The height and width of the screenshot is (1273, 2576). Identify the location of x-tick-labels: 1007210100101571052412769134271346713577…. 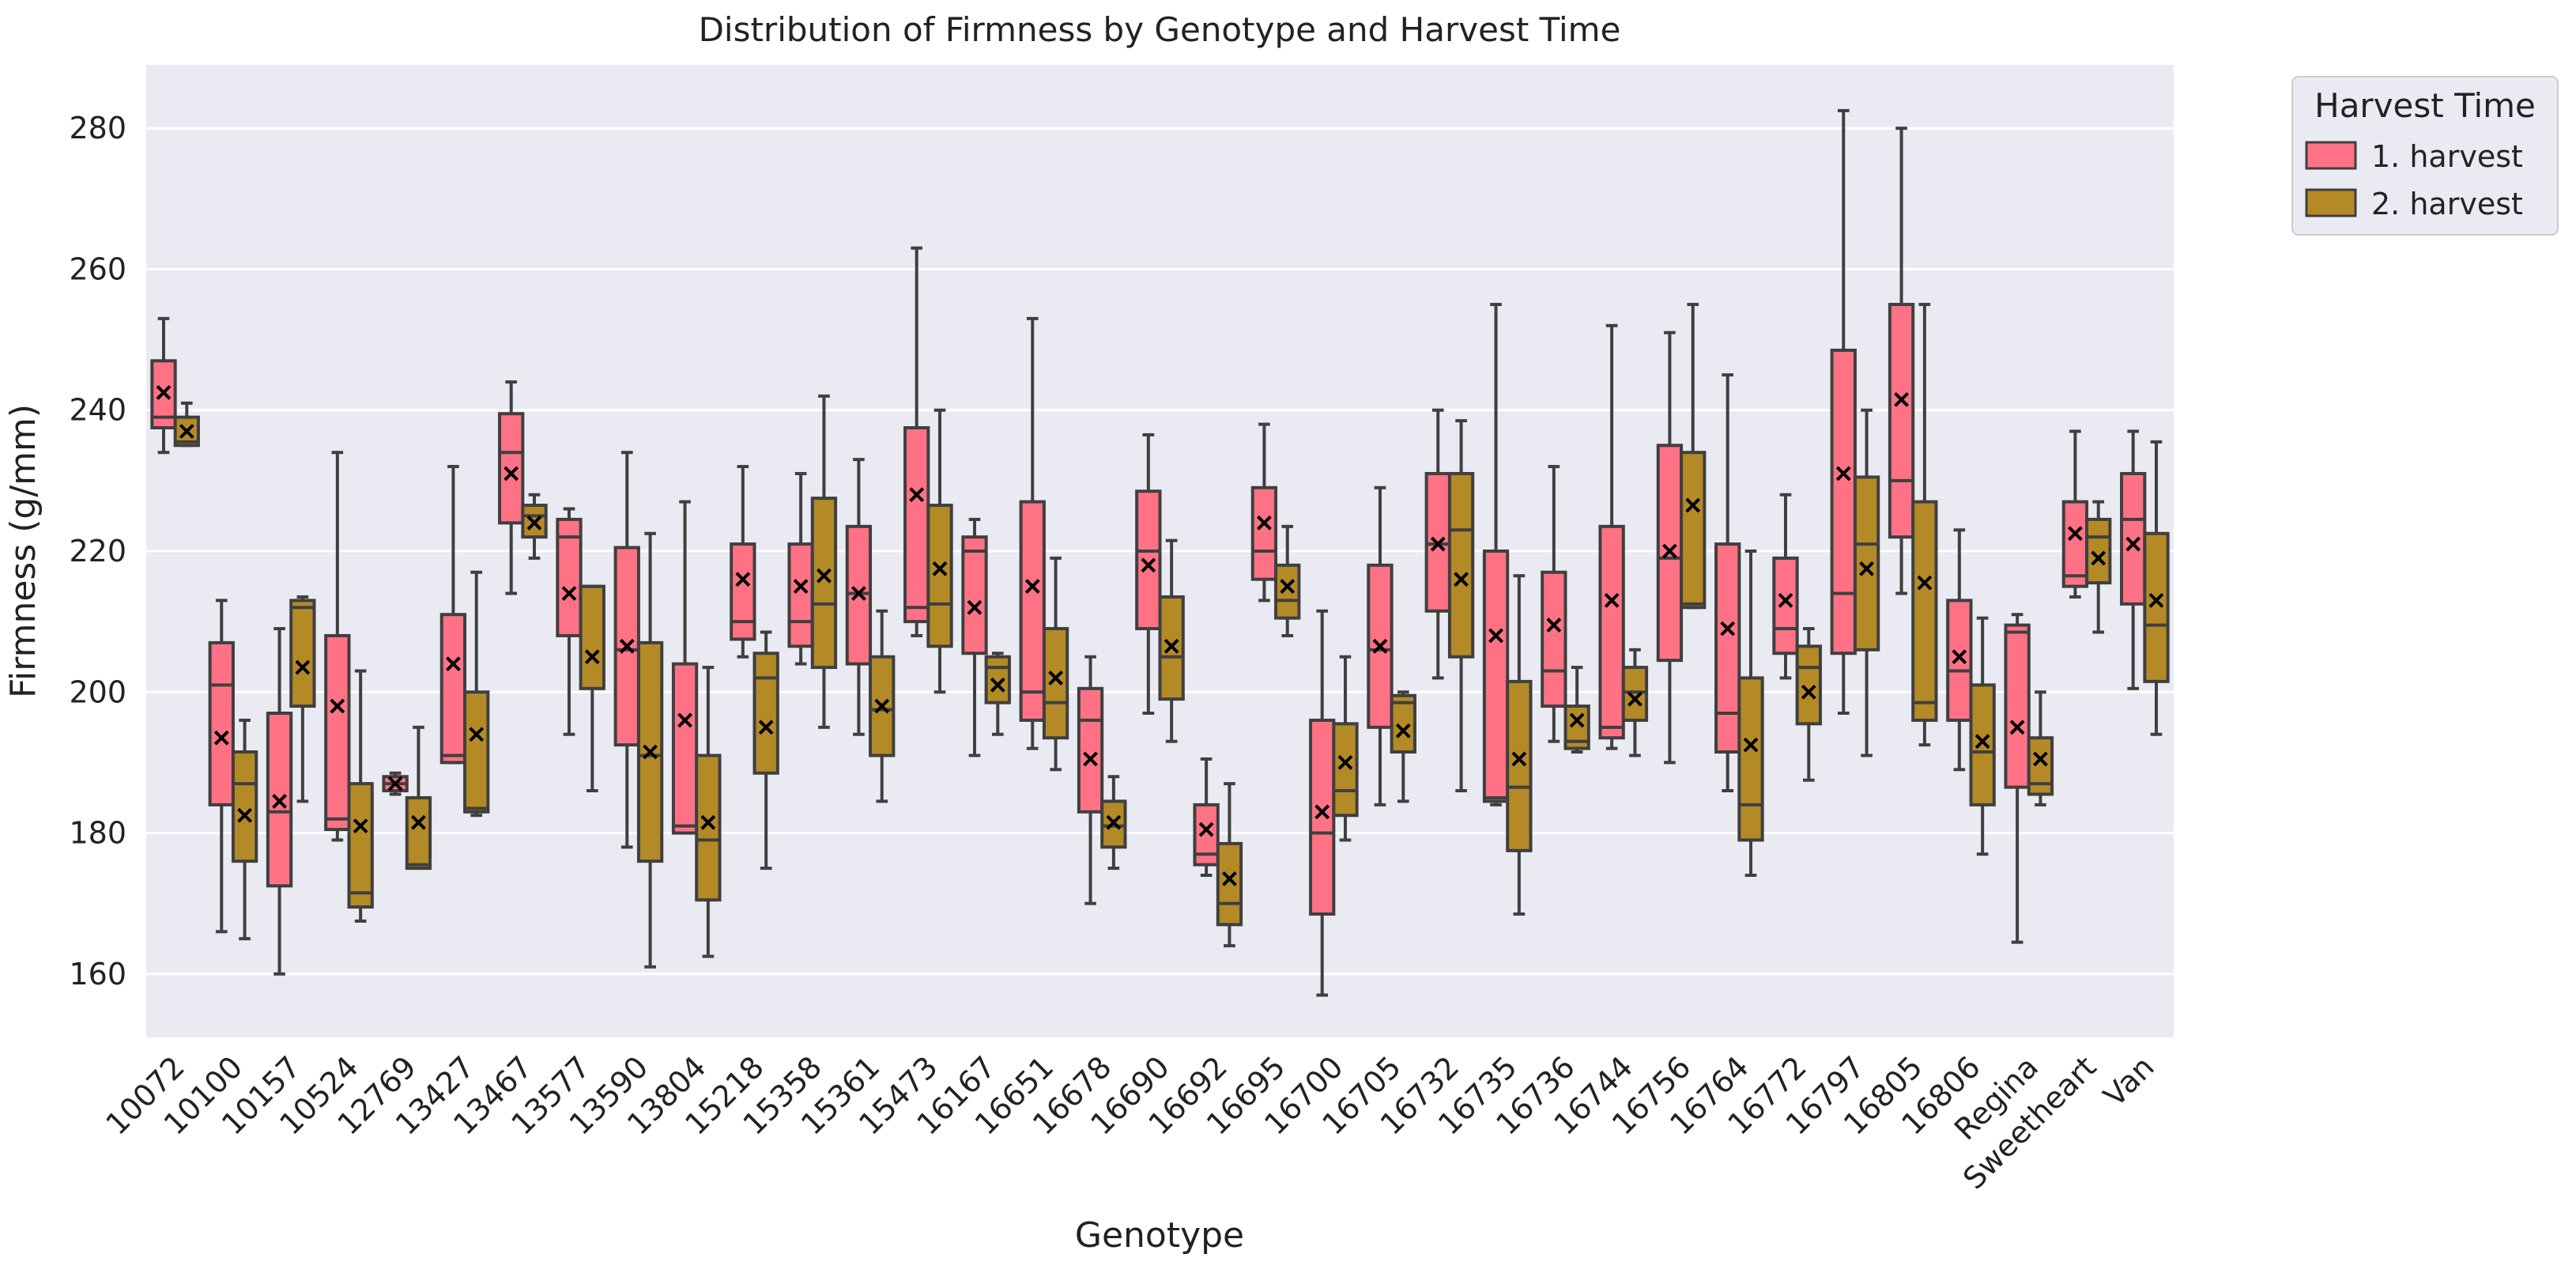
(1129, 1122).